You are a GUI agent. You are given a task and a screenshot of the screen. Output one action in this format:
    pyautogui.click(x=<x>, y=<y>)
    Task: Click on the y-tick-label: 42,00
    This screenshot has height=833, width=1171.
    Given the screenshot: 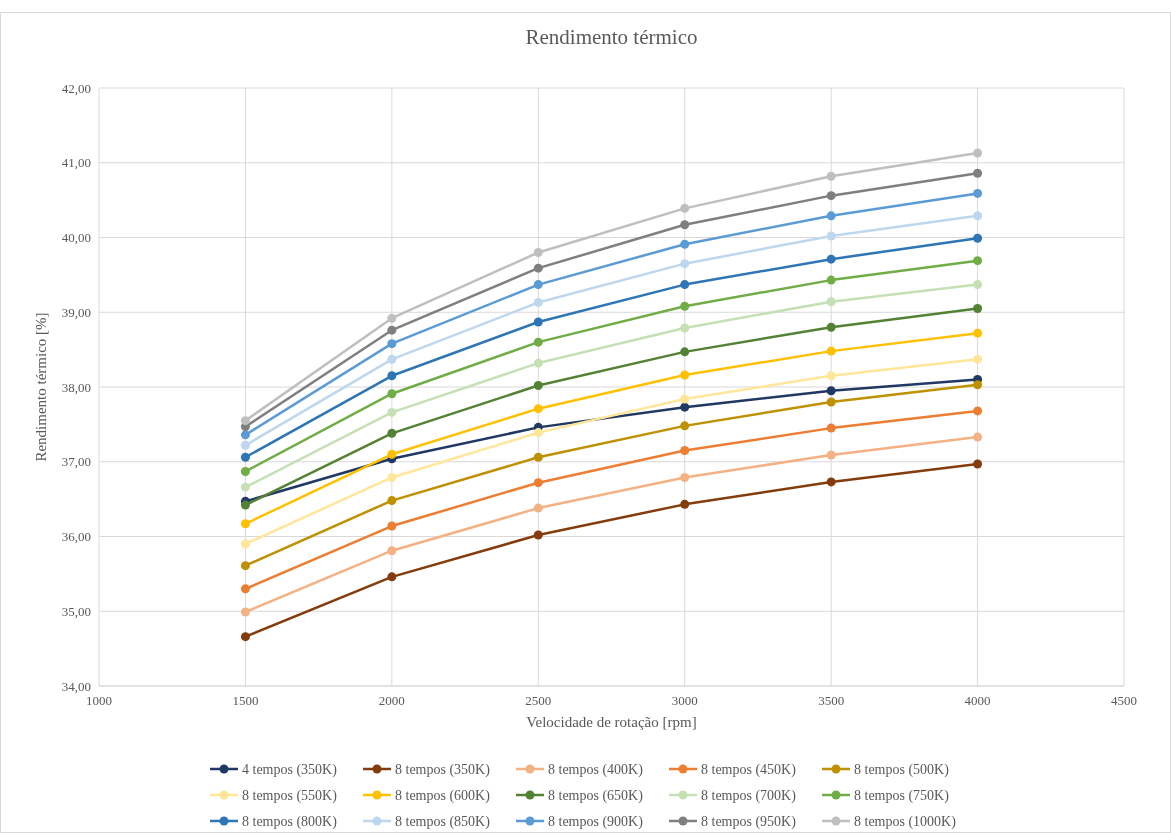 What is the action you would take?
    pyautogui.click(x=76, y=88)
    